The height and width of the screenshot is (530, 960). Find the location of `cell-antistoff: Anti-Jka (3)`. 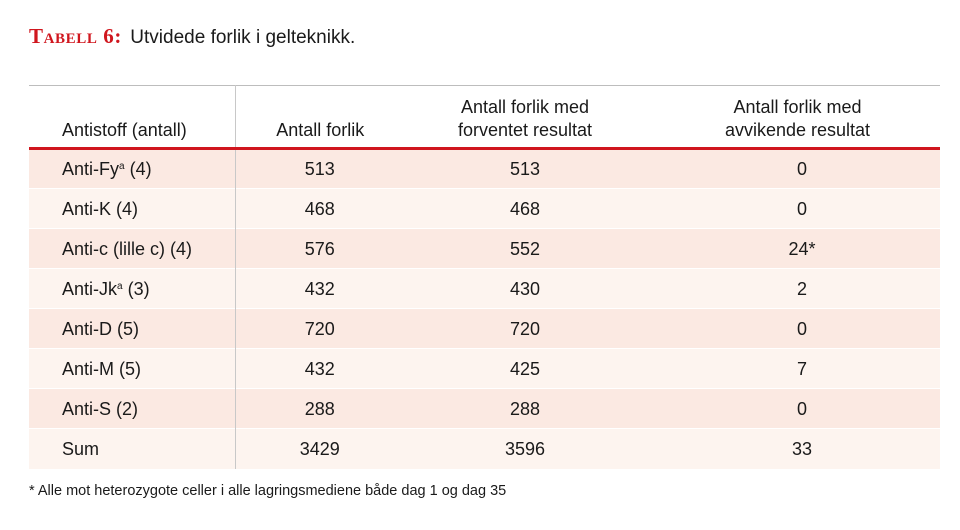

cell-antistoff: Anti-Jka (3) is located at coordinates (132, 288).